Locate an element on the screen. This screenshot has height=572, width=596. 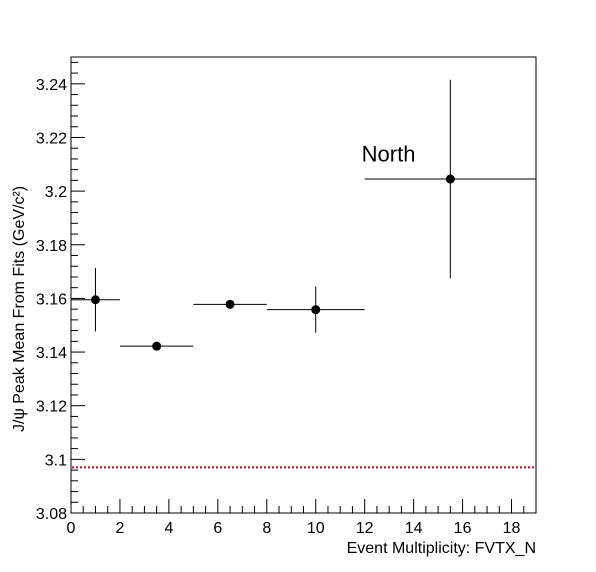
x-tick-label: 18 is located at coordinates (512, 528).